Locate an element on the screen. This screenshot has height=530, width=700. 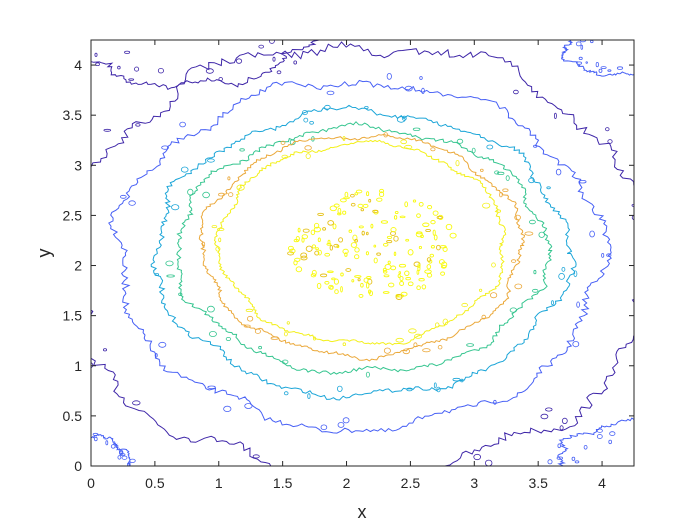
x-tick-label: 3.5 is located at coordinates (538, 483).